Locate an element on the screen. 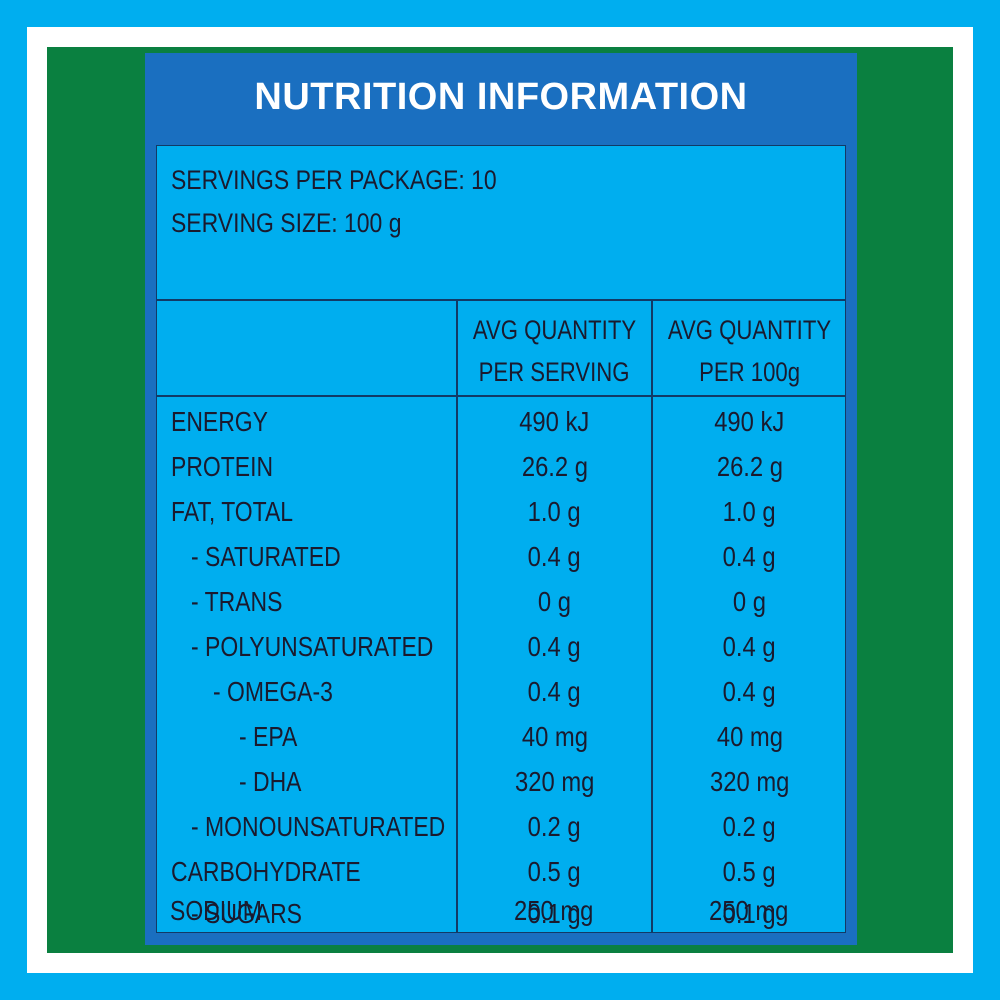  column-header-per-100g-line2: PER 100g is located at coordinates (749, 372).